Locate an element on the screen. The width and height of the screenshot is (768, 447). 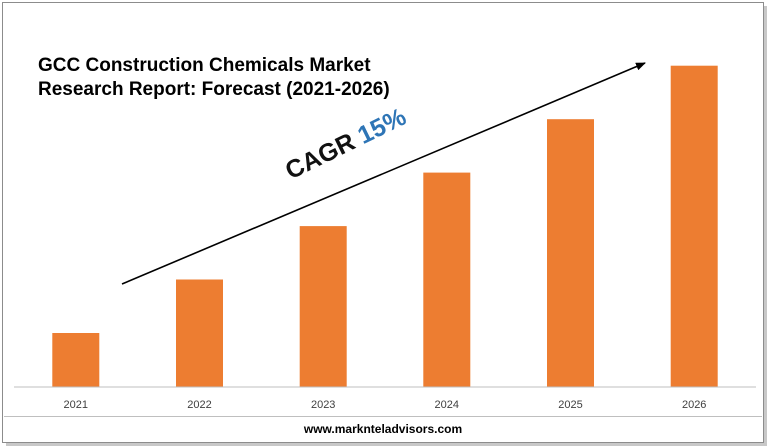
bar-2023 is located at coordinates (323, 306).